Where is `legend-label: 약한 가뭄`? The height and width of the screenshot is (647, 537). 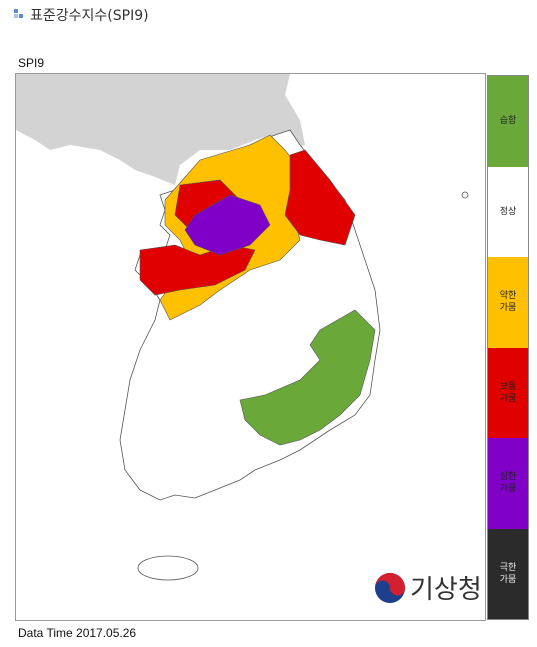
legend-label: 약한 가뭄 is located at coordinates (508, 302).